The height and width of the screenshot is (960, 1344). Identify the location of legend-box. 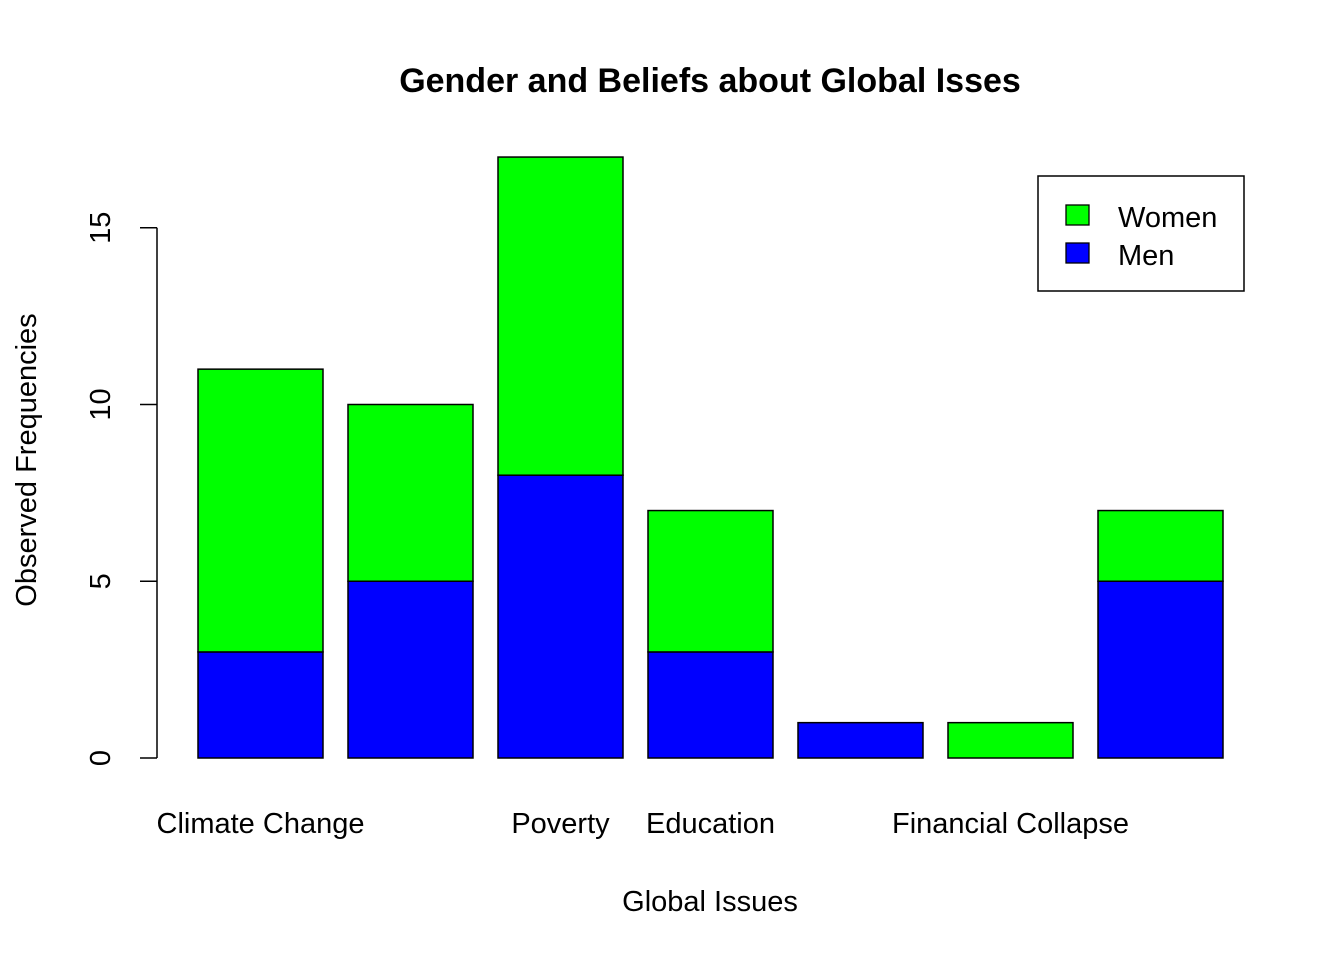
(1141, 233).